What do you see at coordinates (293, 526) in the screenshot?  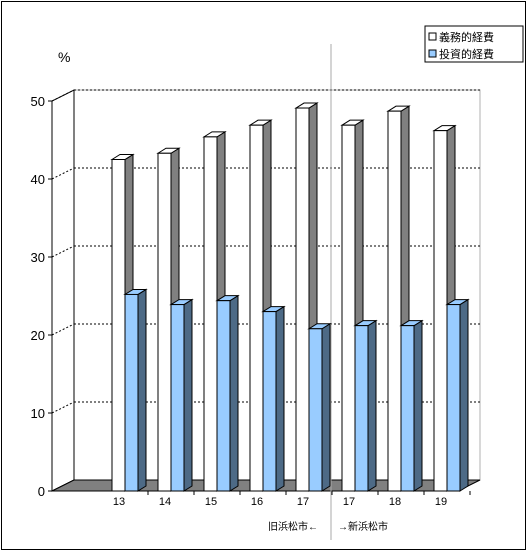 I see `old-city-annotation: 旧浜松市←` at bounding box center [293, 526].